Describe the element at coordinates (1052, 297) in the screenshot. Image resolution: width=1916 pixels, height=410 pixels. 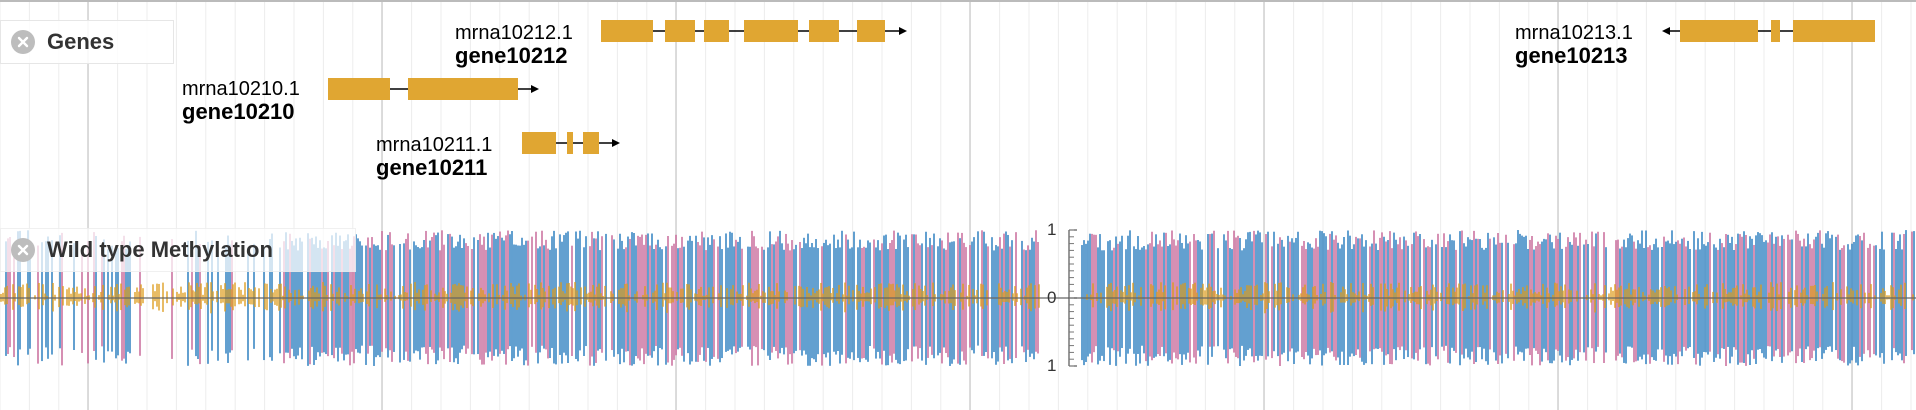
I see `axis-middle-label: 0` at that location.